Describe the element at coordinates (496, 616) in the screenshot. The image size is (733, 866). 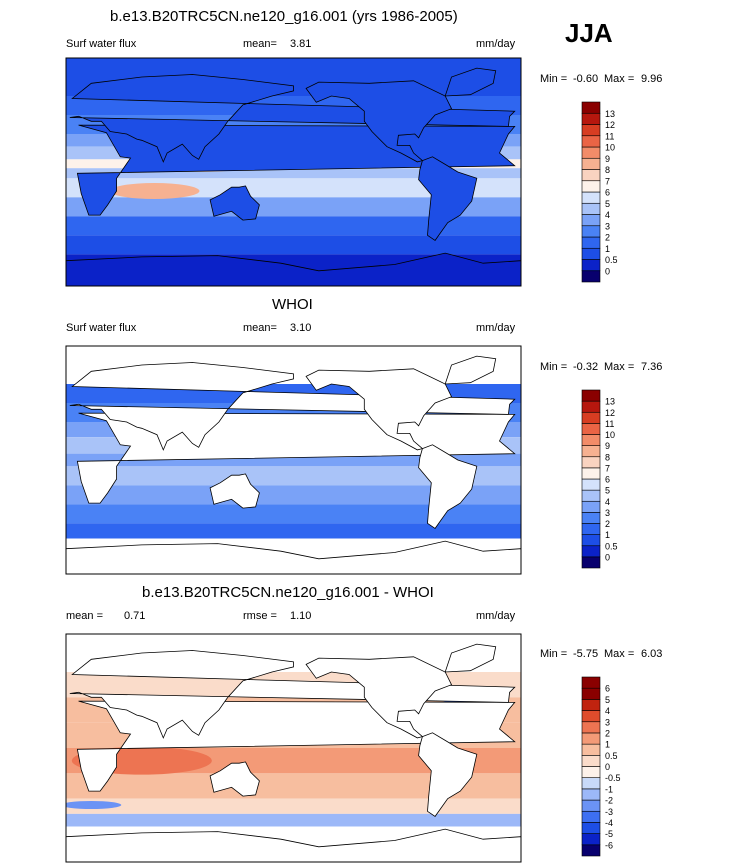
I see `panel3-units: mm/day` at that location.